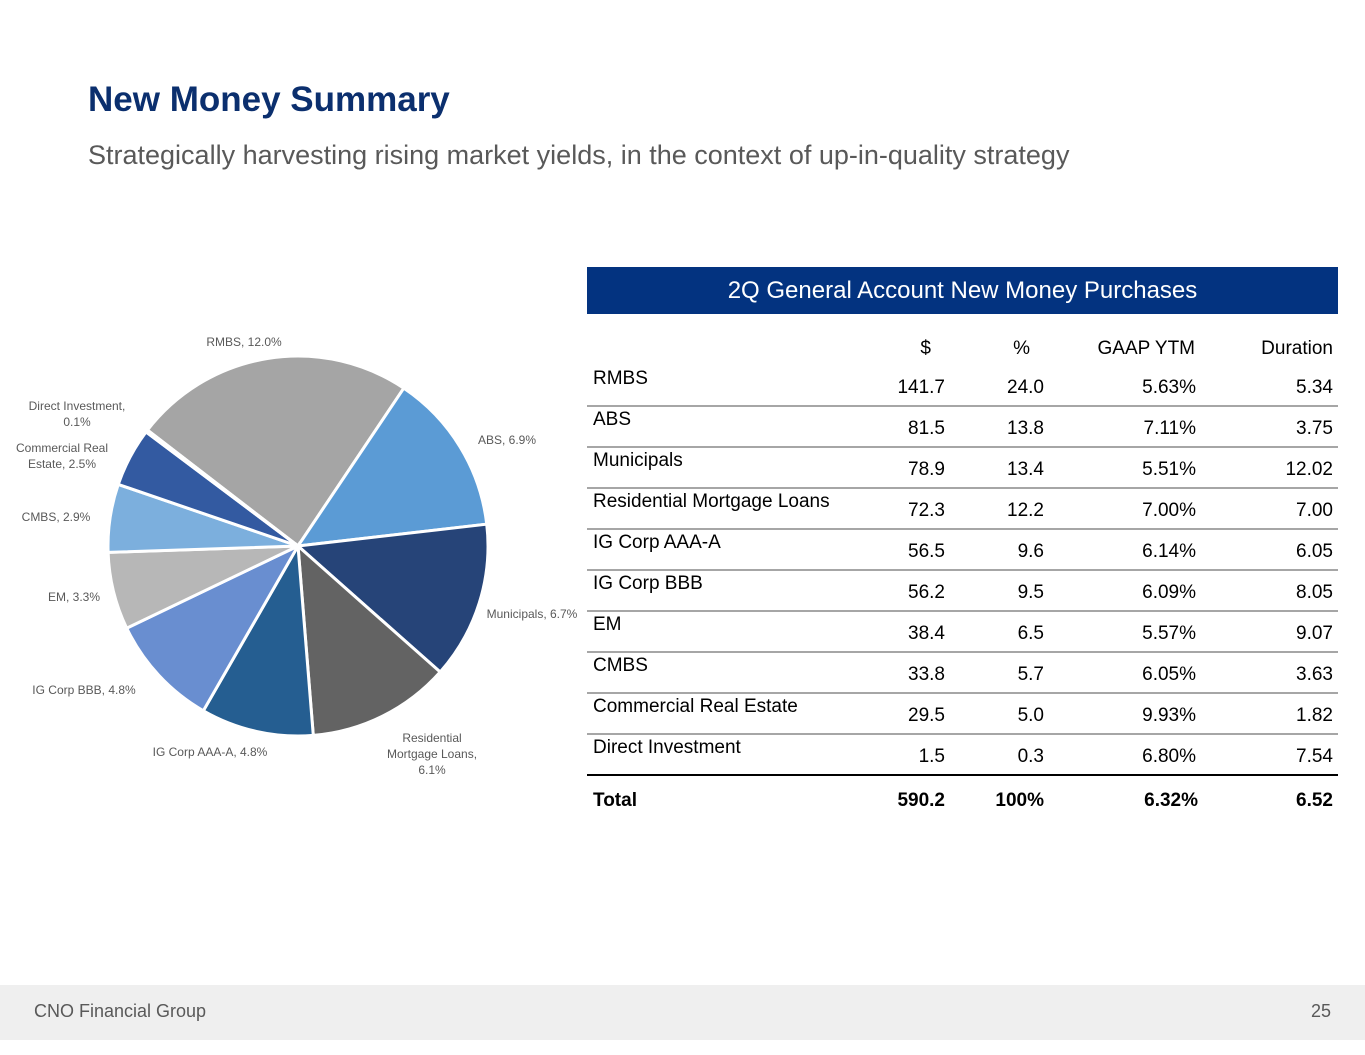 The height and width of the screenshot is (1055, 1365). I want to click on table-row: CMBS 33.8 5.7 6.05% 3.63, so click(962, 672).